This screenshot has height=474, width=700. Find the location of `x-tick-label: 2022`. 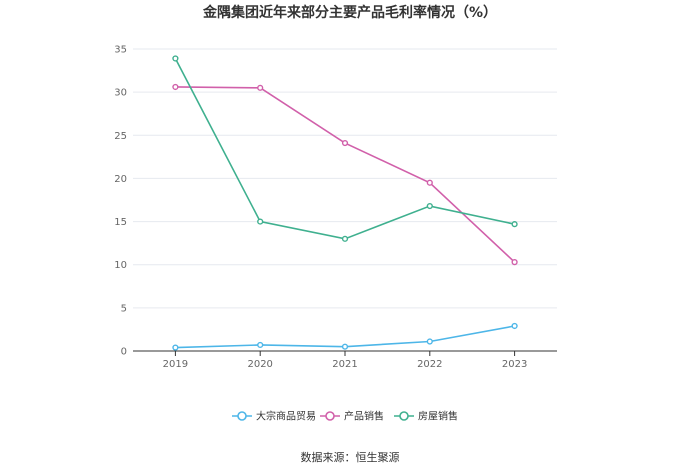

x-tick-label: 2022 is located at coordinates (429, 364).